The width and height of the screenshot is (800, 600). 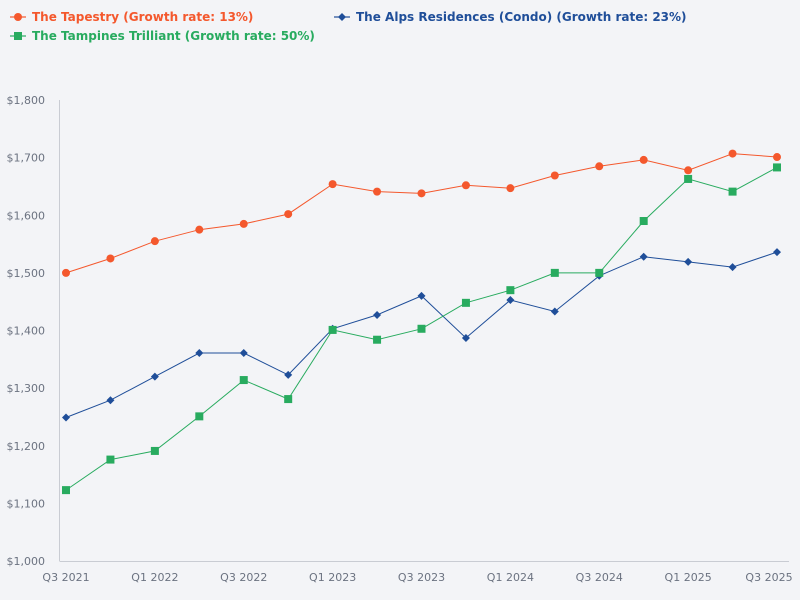 What do you see at coordinates (18, 17) in the screenshot?
I see `legend-marker-circle-icon` at bounding box center [18, 17].